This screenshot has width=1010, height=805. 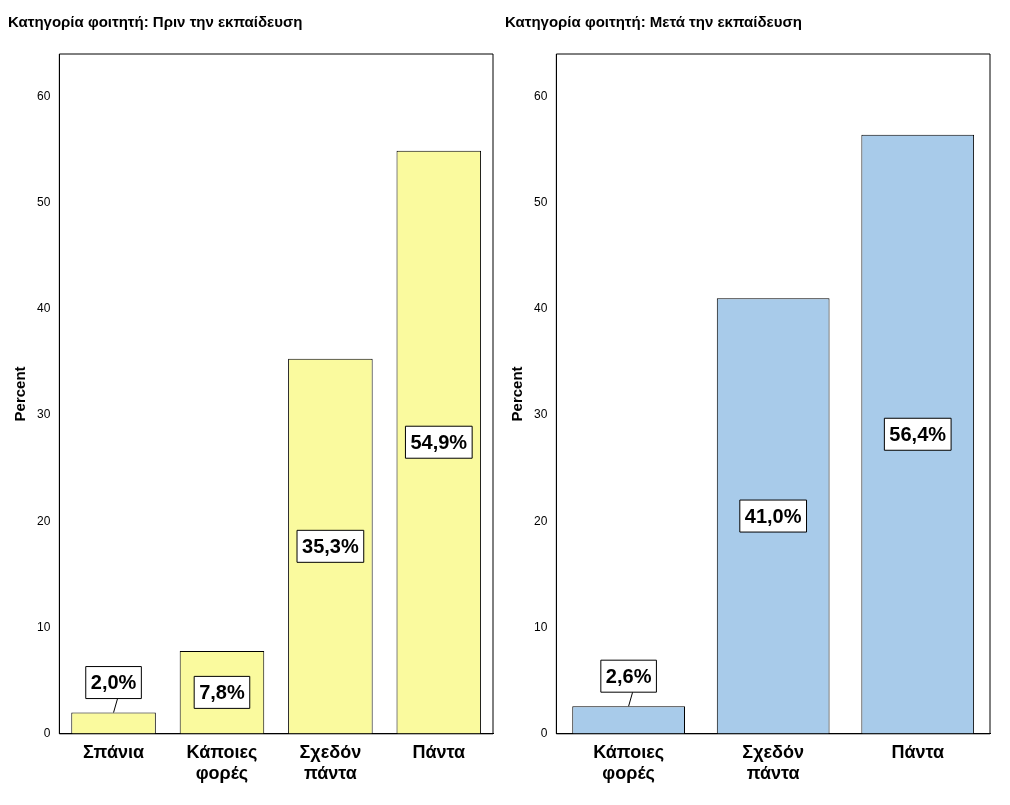 What do you see at coordinates (330, 545) in the screenshot?
I see `data-label: 35,3%` at bounding box center [330, 545].